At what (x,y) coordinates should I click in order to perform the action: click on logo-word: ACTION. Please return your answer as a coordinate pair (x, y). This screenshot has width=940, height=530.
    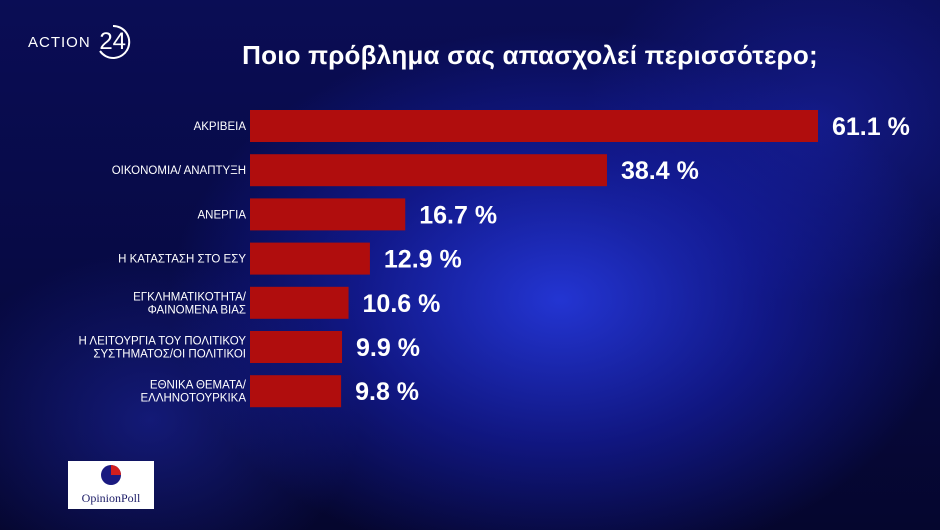
    Looking at the image, I should click on (59, 42).